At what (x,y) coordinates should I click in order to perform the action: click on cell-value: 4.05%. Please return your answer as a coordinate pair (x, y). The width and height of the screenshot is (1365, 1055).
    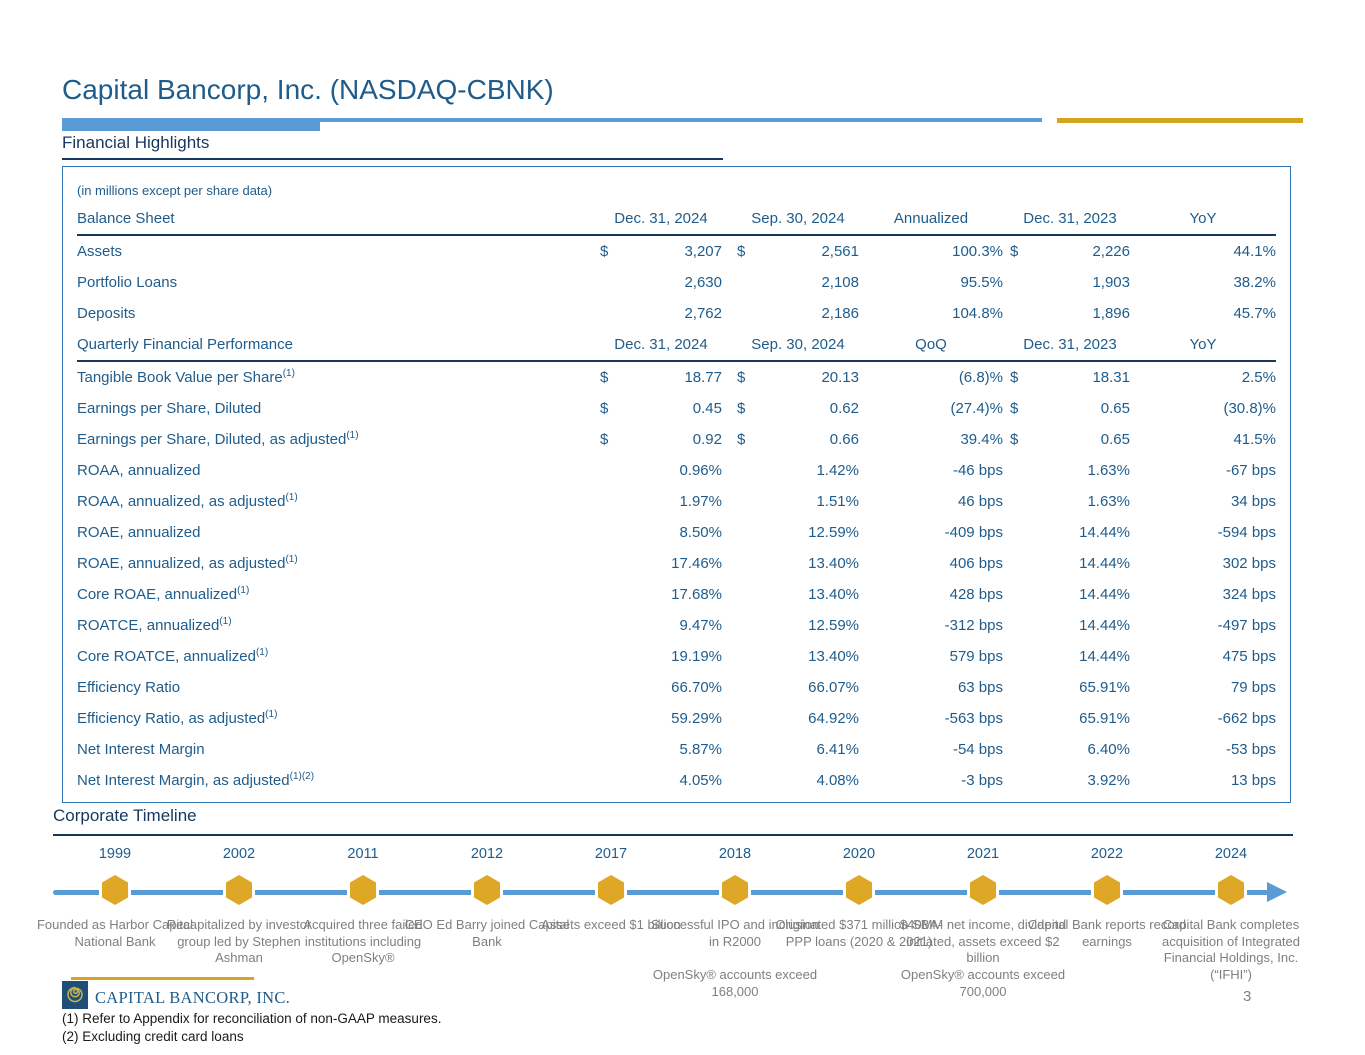
    Looking at the image, I should click on (700, 780).